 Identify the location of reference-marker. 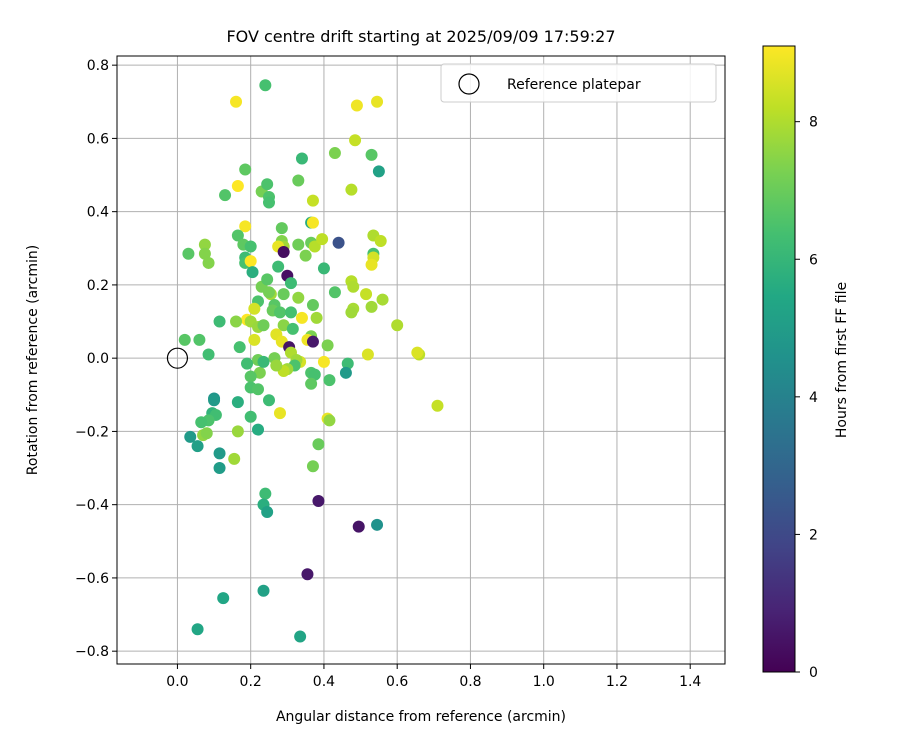
(177, 358).